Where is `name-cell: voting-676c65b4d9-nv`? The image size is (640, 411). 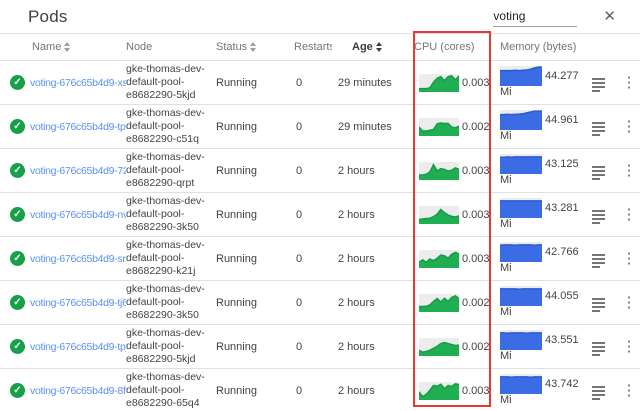
name-cell: voting-676c65b4d9-nv is located at coordinates (78, 215).